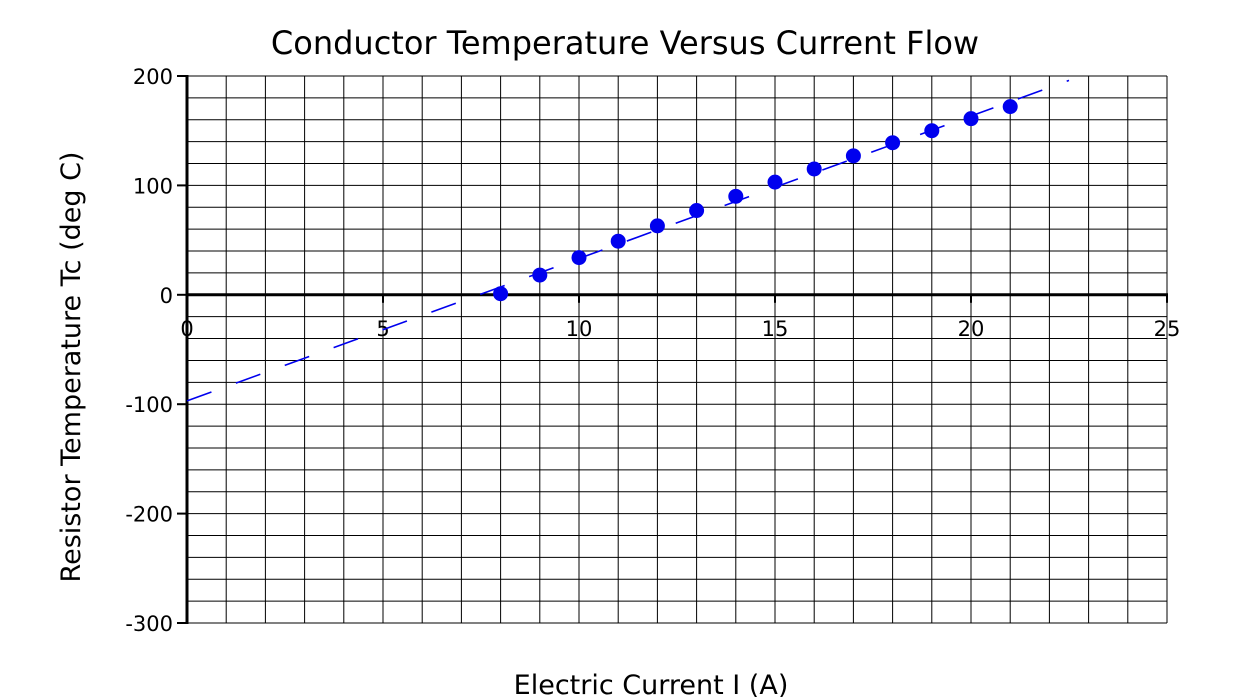  What do you see at coordinates (71, 367) in the screenshot?
I see `y-axis-label: Resistor Temperature Tc (deg C)` at bounding box center [71, 367].